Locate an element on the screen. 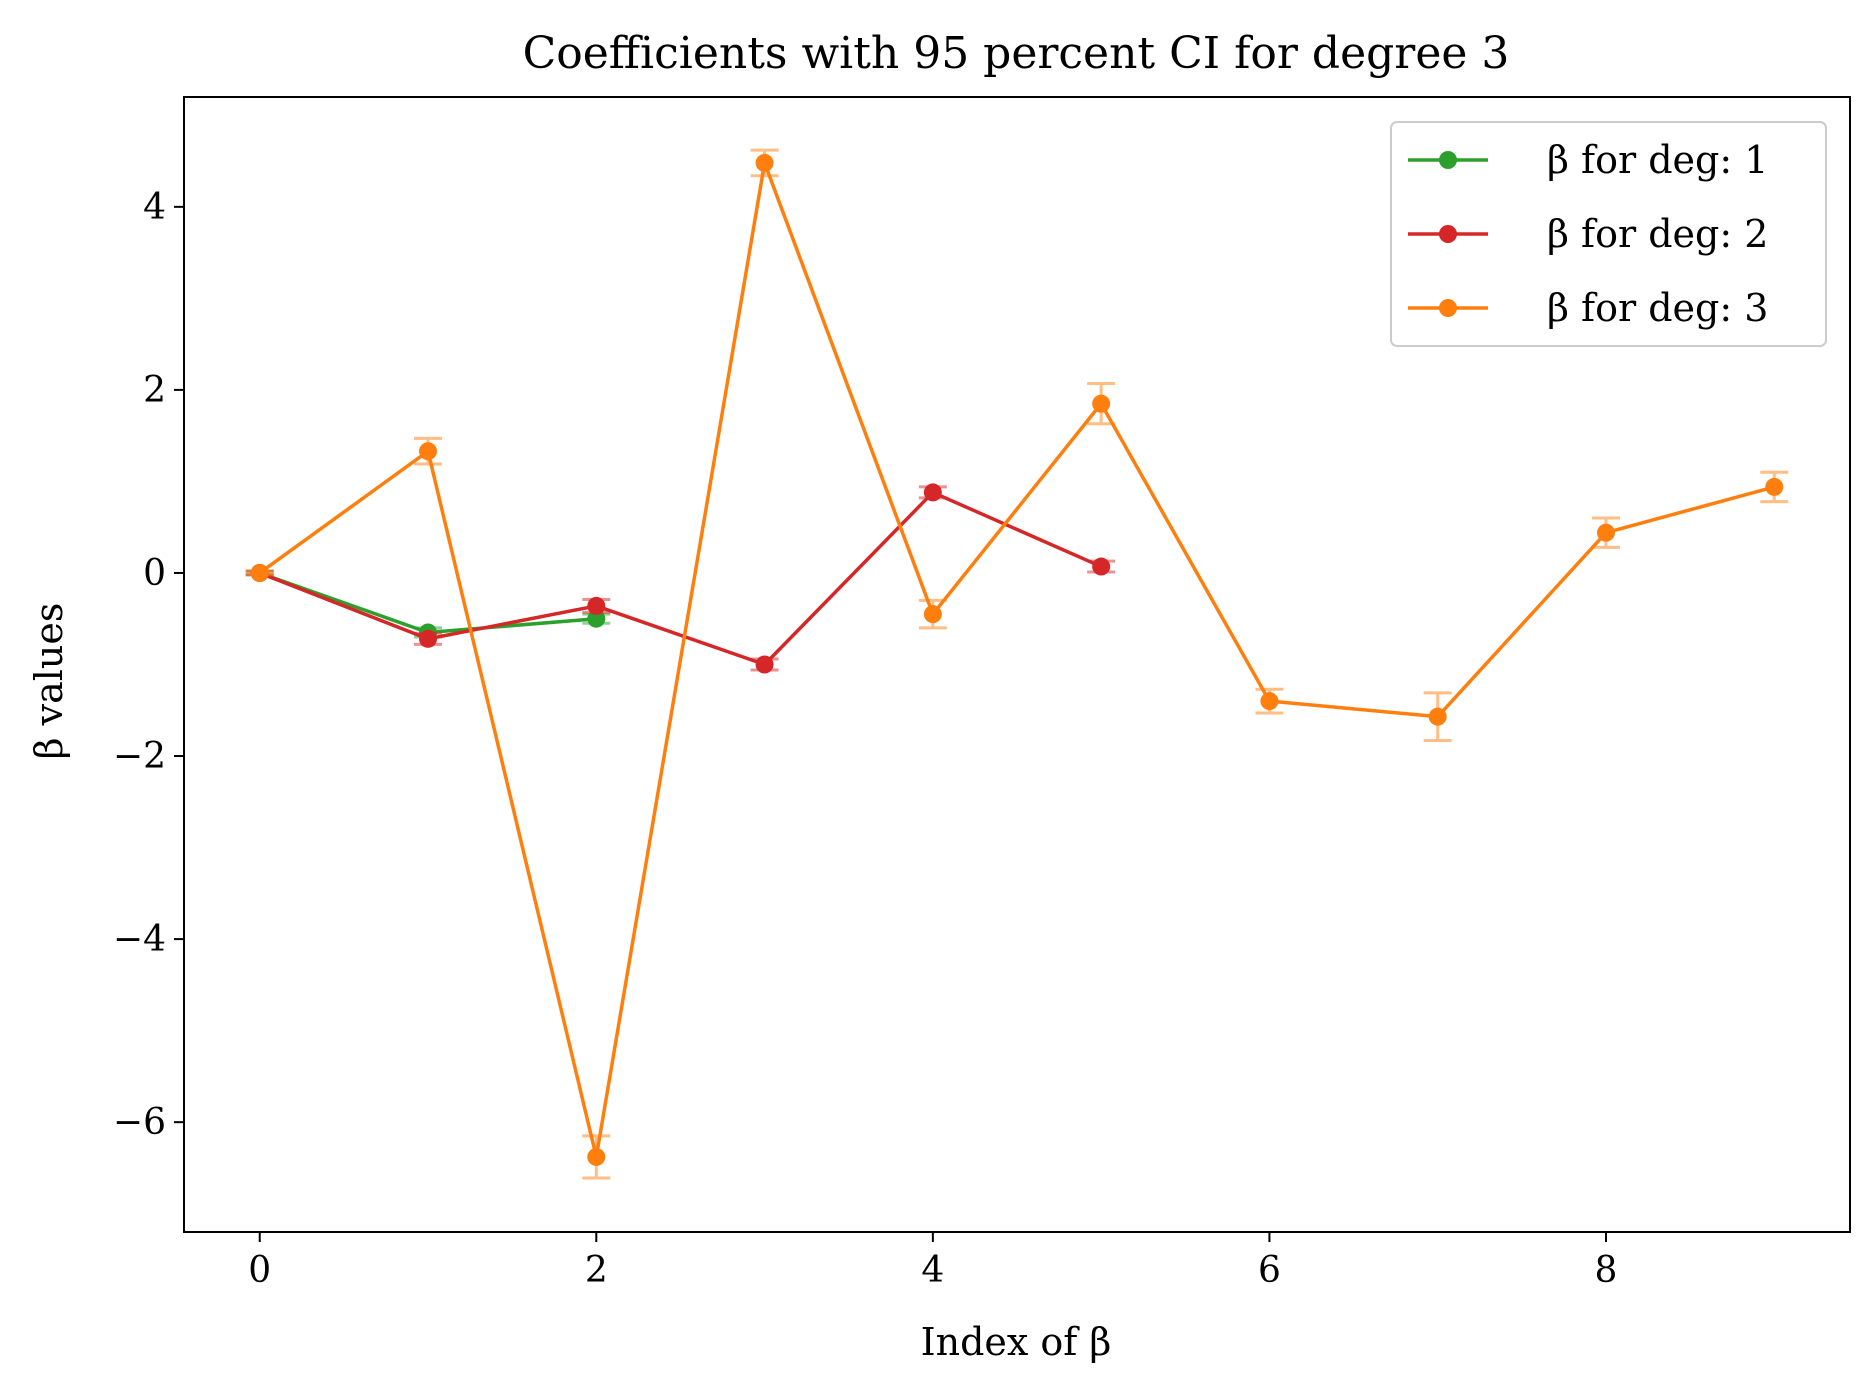 The image size is (1872, 1392). series-line is located at coordinates (680, 578).